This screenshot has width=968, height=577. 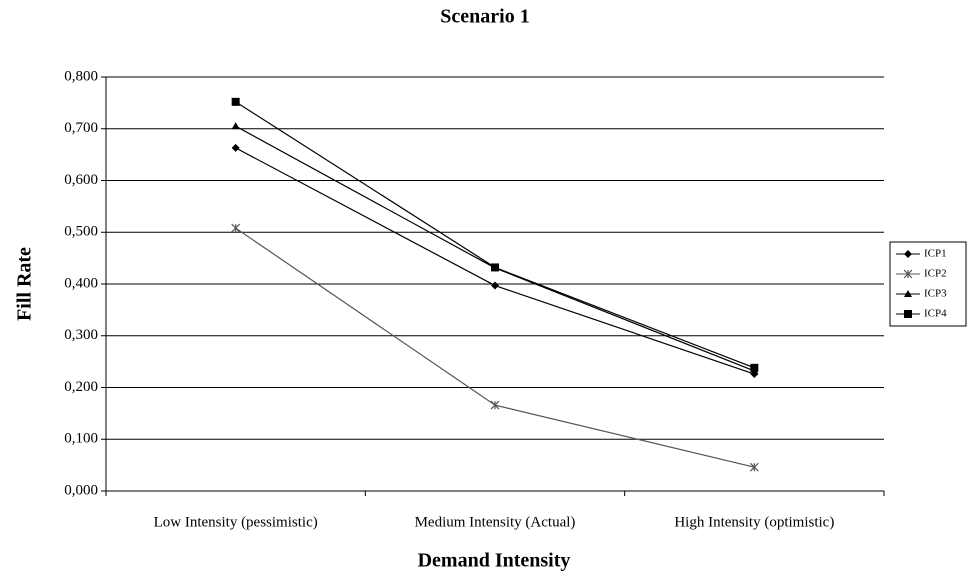 I want to click on y-tick-label: 0,800, so click(x=81, y=76).